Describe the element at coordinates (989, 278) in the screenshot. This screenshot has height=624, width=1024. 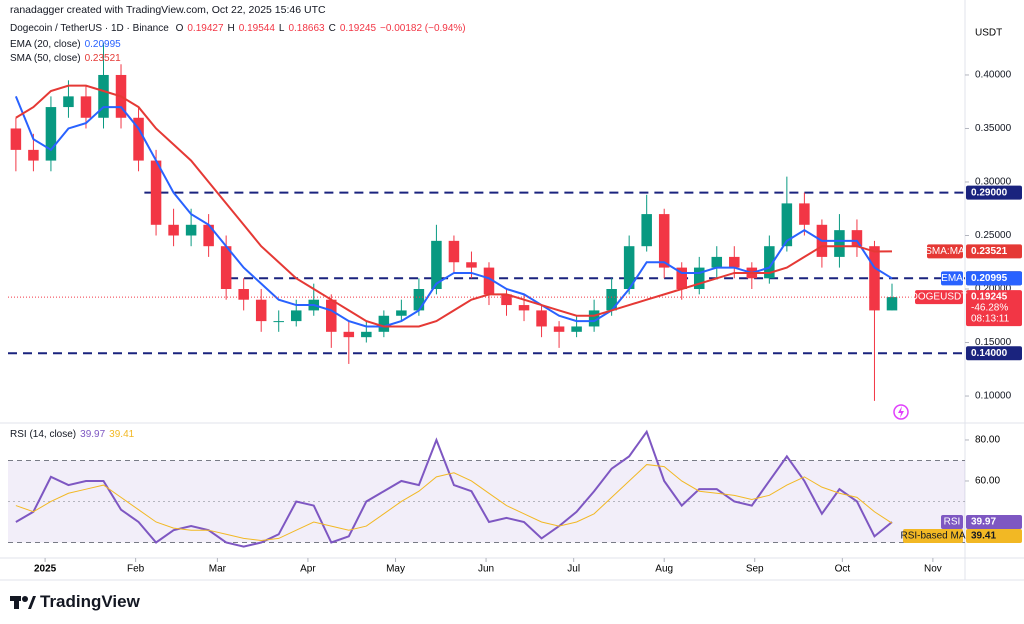
I see `ma-tag-text: 0.20995` at that location.